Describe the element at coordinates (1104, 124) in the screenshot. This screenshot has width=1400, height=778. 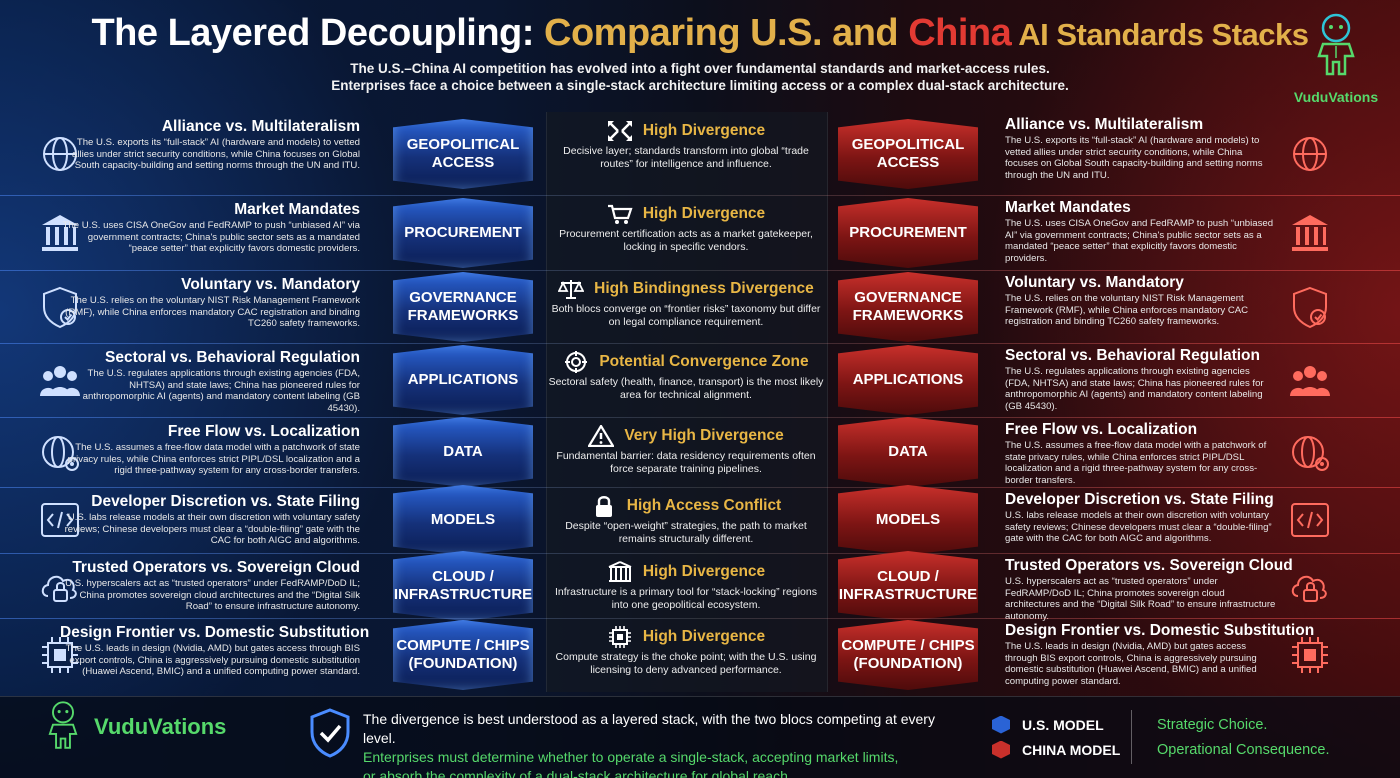
I see `china-layer-title: Alliance vs. Multilateralism` at that location.